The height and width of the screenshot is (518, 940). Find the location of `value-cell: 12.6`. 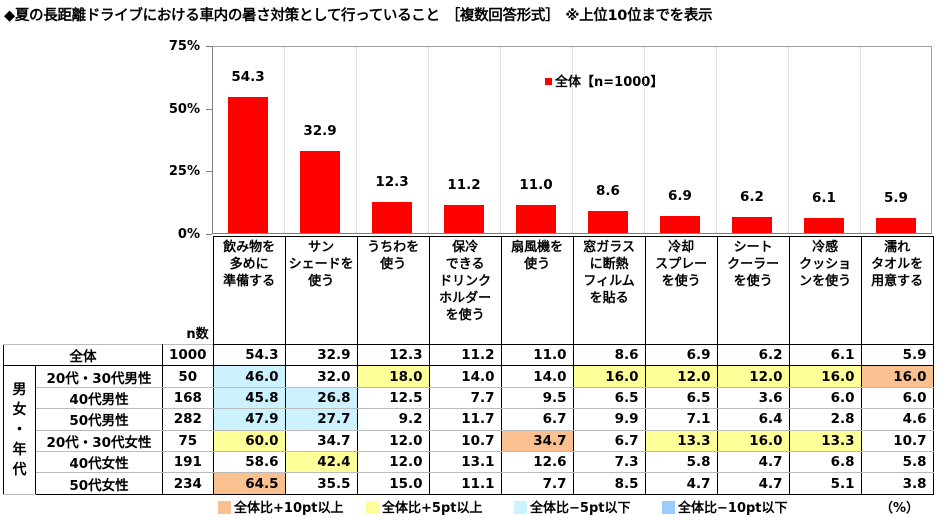

value-cell: 12.6 is located at coordinates (537, 462).